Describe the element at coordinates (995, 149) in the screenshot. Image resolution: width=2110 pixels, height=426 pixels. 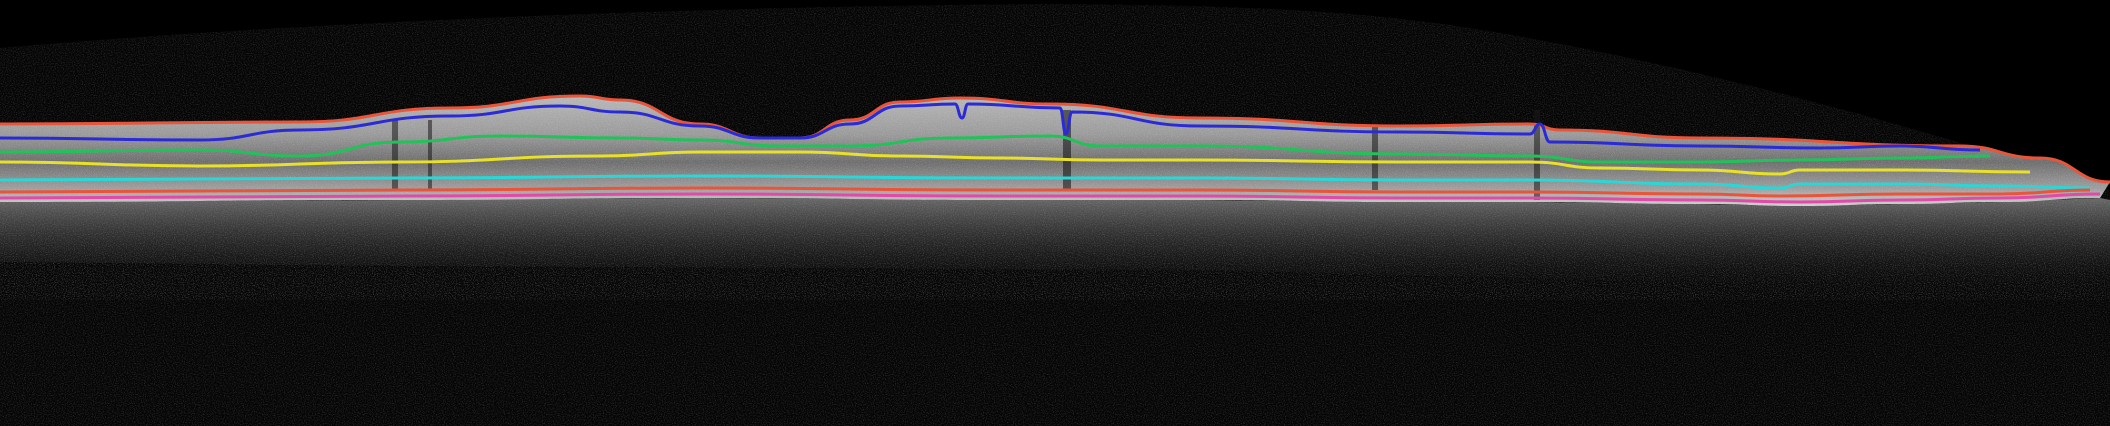
I see `segmentation-line-ipl` at that location.